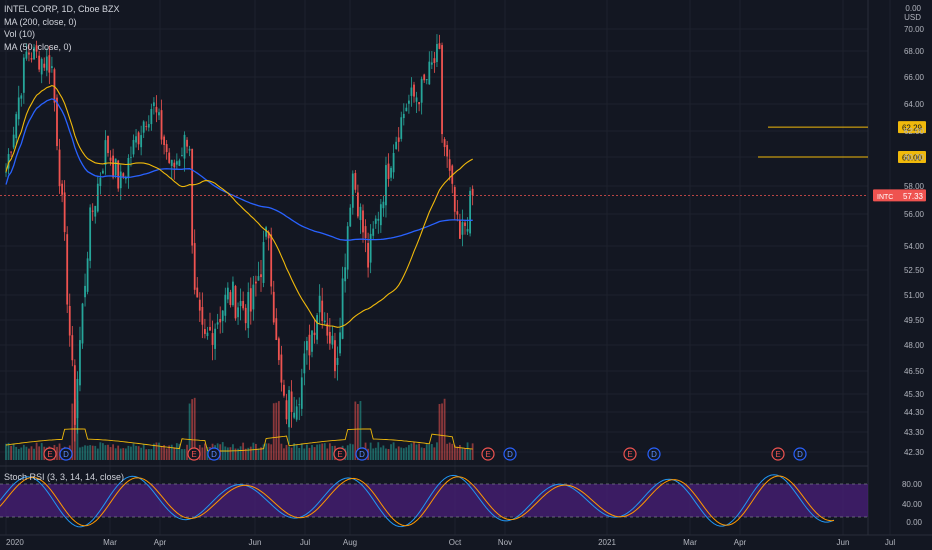  What do you see at coordinates (239, 440) in the screenshot?
I see `volume-ma-line` at bounding box center [239, 440].